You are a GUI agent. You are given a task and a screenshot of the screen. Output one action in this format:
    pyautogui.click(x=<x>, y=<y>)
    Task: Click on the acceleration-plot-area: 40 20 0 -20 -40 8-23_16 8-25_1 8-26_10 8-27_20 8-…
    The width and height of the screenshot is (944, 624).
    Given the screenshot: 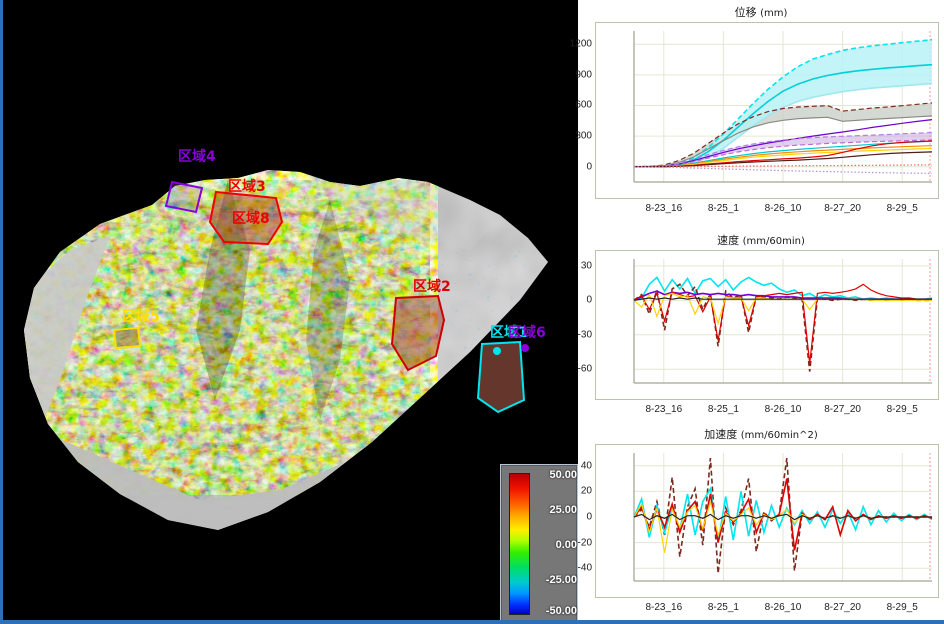 What is the action you would take?
    pyautogui.click(x=758, y=529)
    